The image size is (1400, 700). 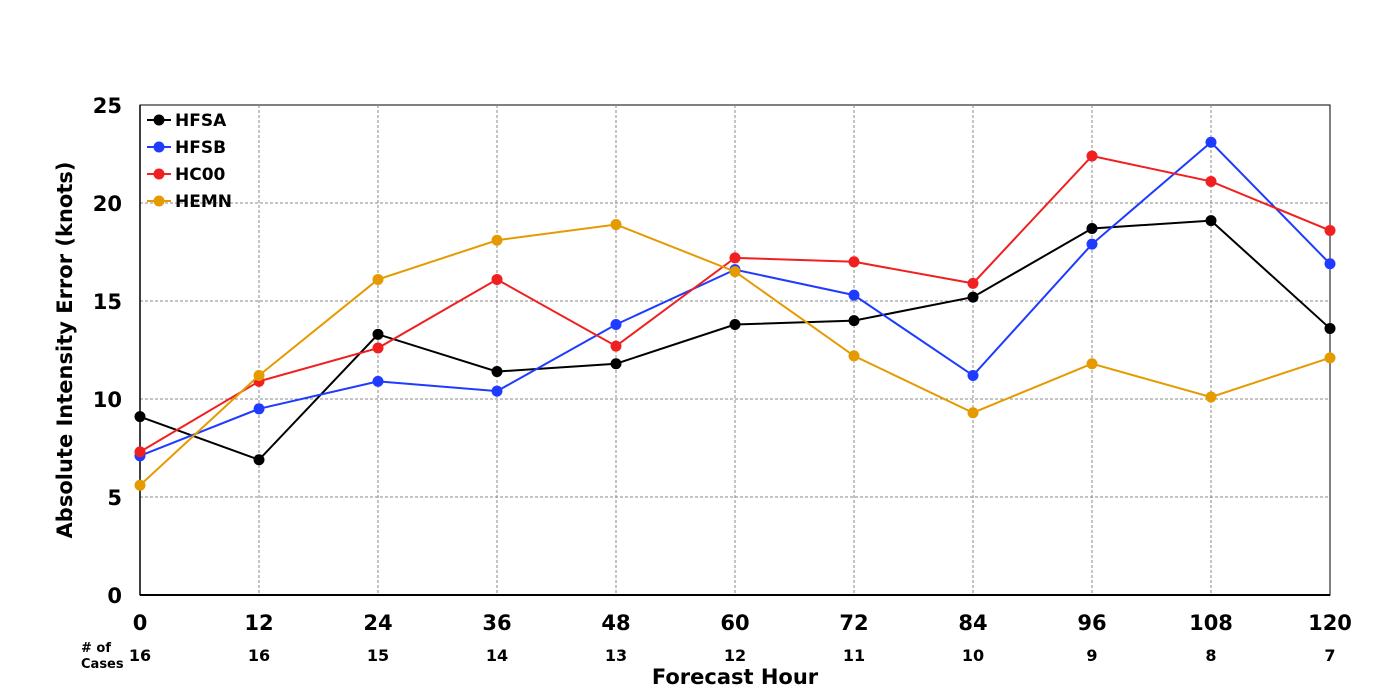 I want to click on y-tick-label: 25, so click(x=107, y=106).